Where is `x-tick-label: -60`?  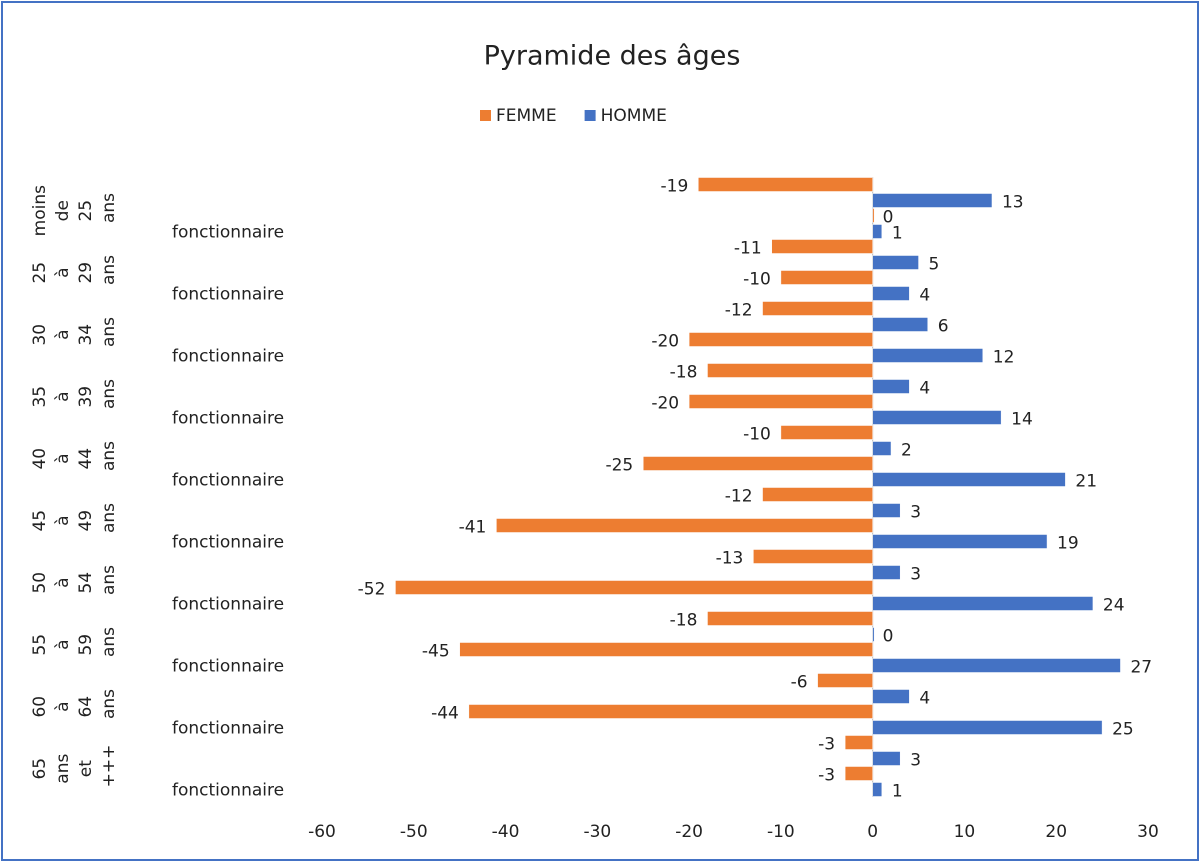
x-tick-label: -60 is located at coordinates (322, 832).